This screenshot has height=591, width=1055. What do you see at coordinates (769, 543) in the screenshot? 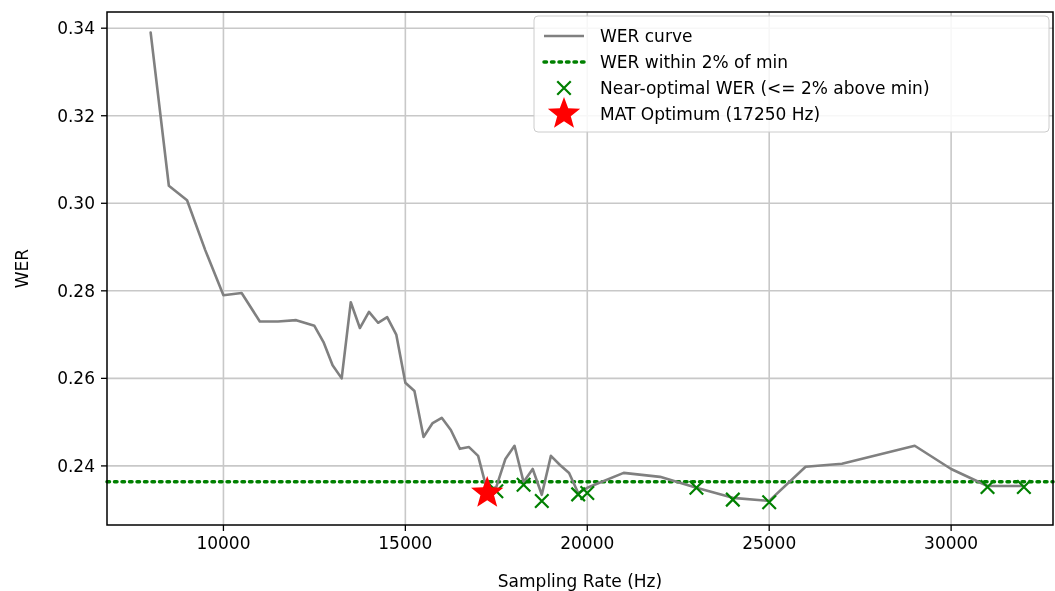
I see `x-tick-label: 25000` at bounding box center [769, 543].